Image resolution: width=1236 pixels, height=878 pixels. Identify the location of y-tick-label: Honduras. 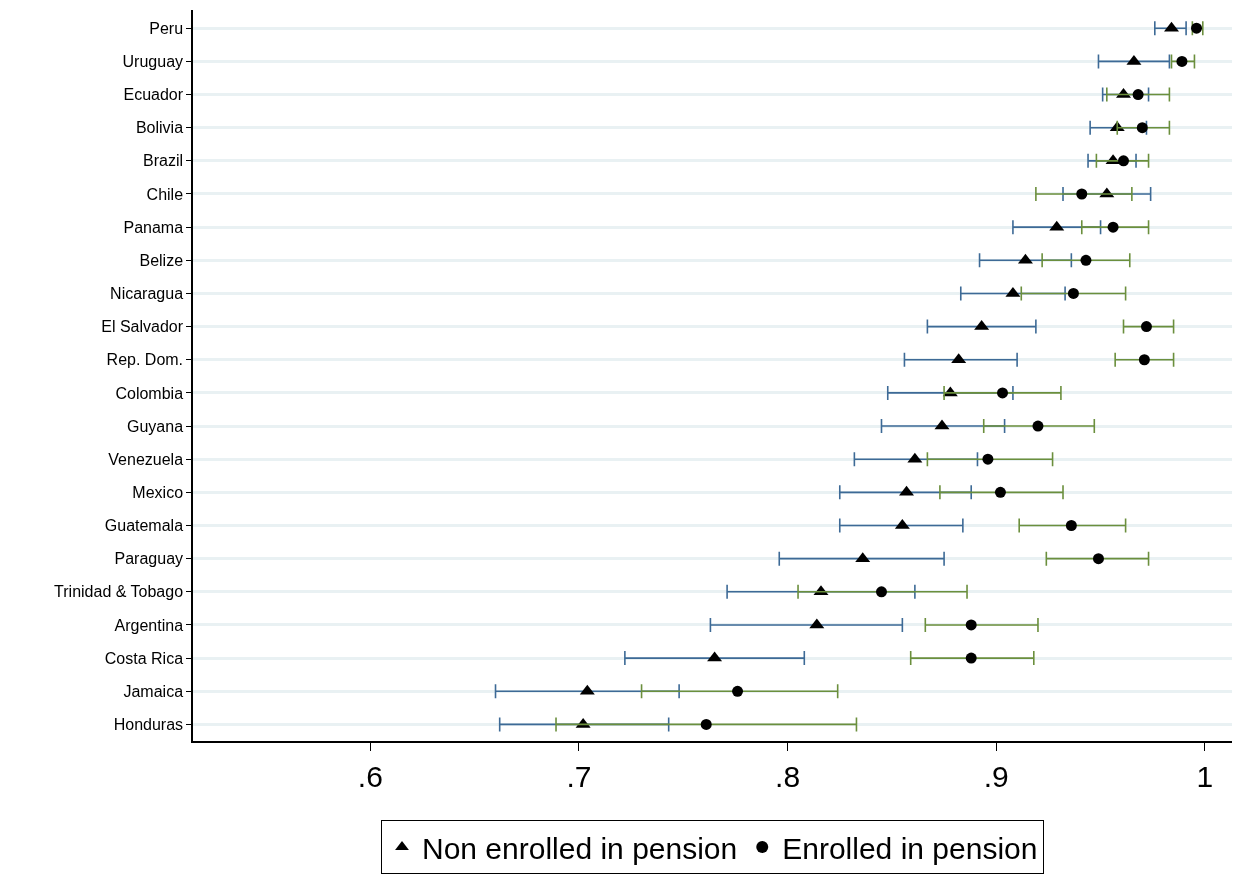
(148, 725).